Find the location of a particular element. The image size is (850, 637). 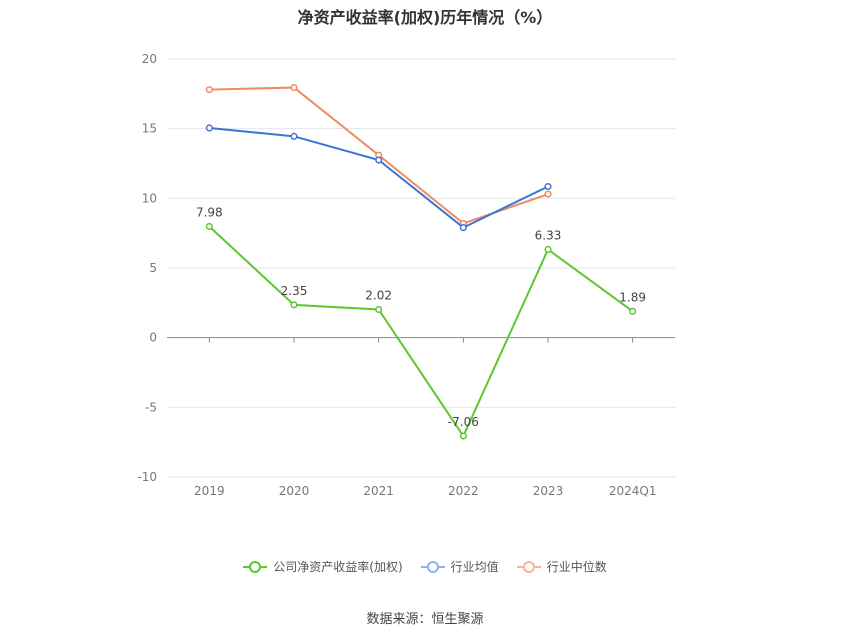

data-label: -7.06 is located at coordinates (463, 422).